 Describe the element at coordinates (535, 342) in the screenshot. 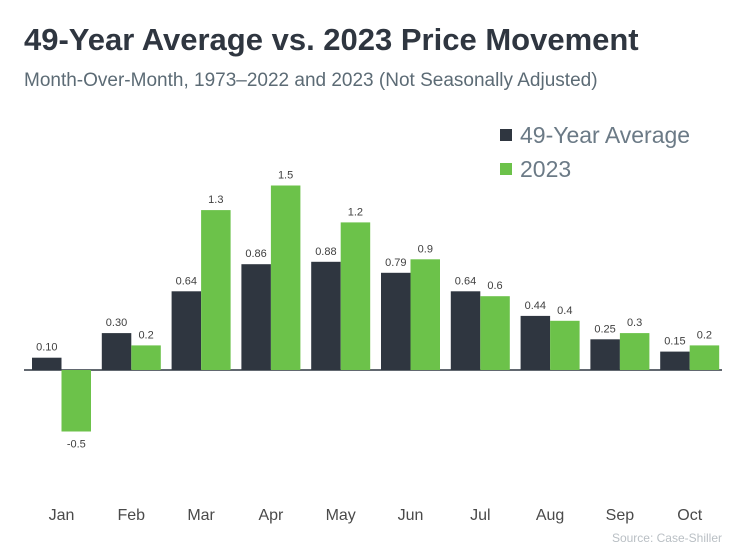

I see `bar-avg-aug` at that location.